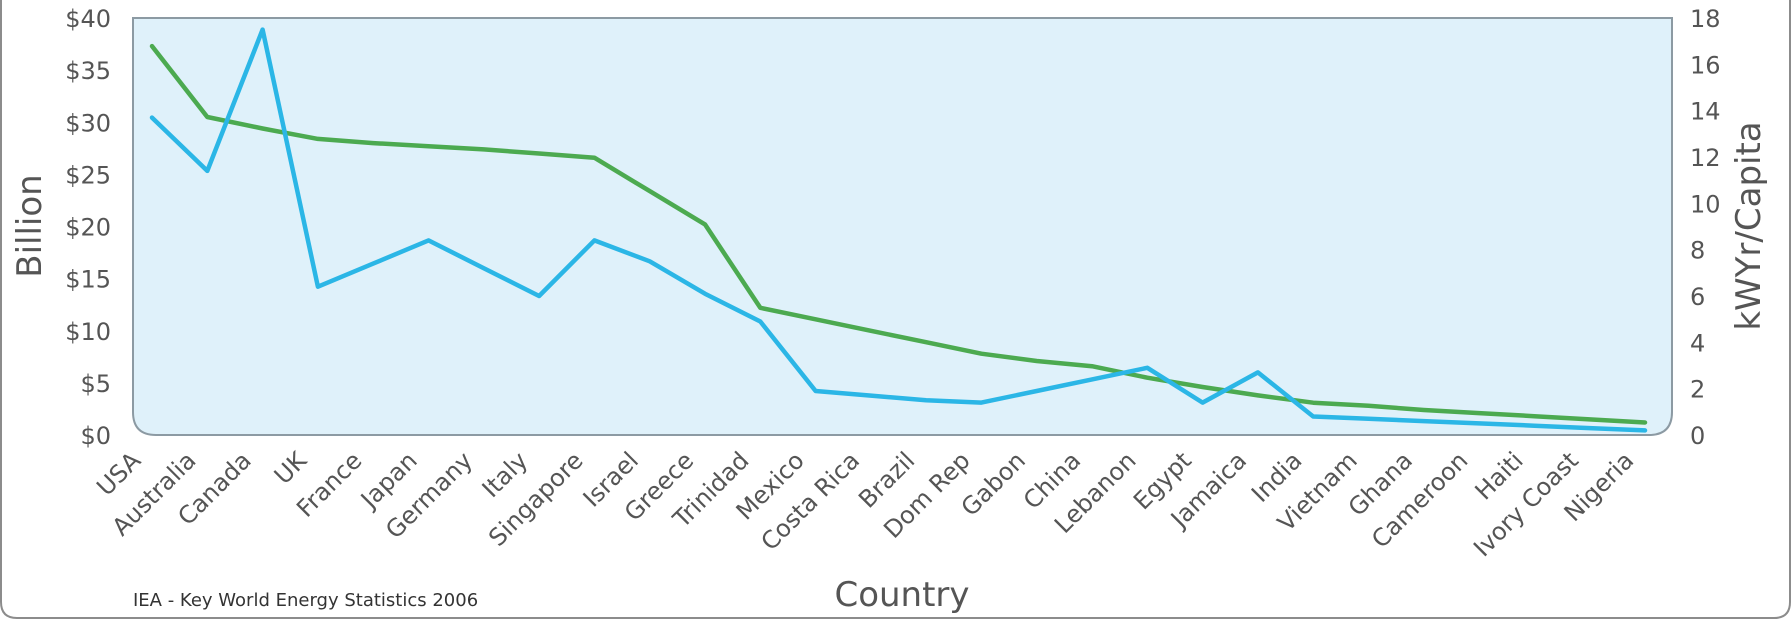  What do you see at coordinates (1697, 251) in the screenshot?
I see `y2-tick-label: 8` at bounding box center [1697, 251].